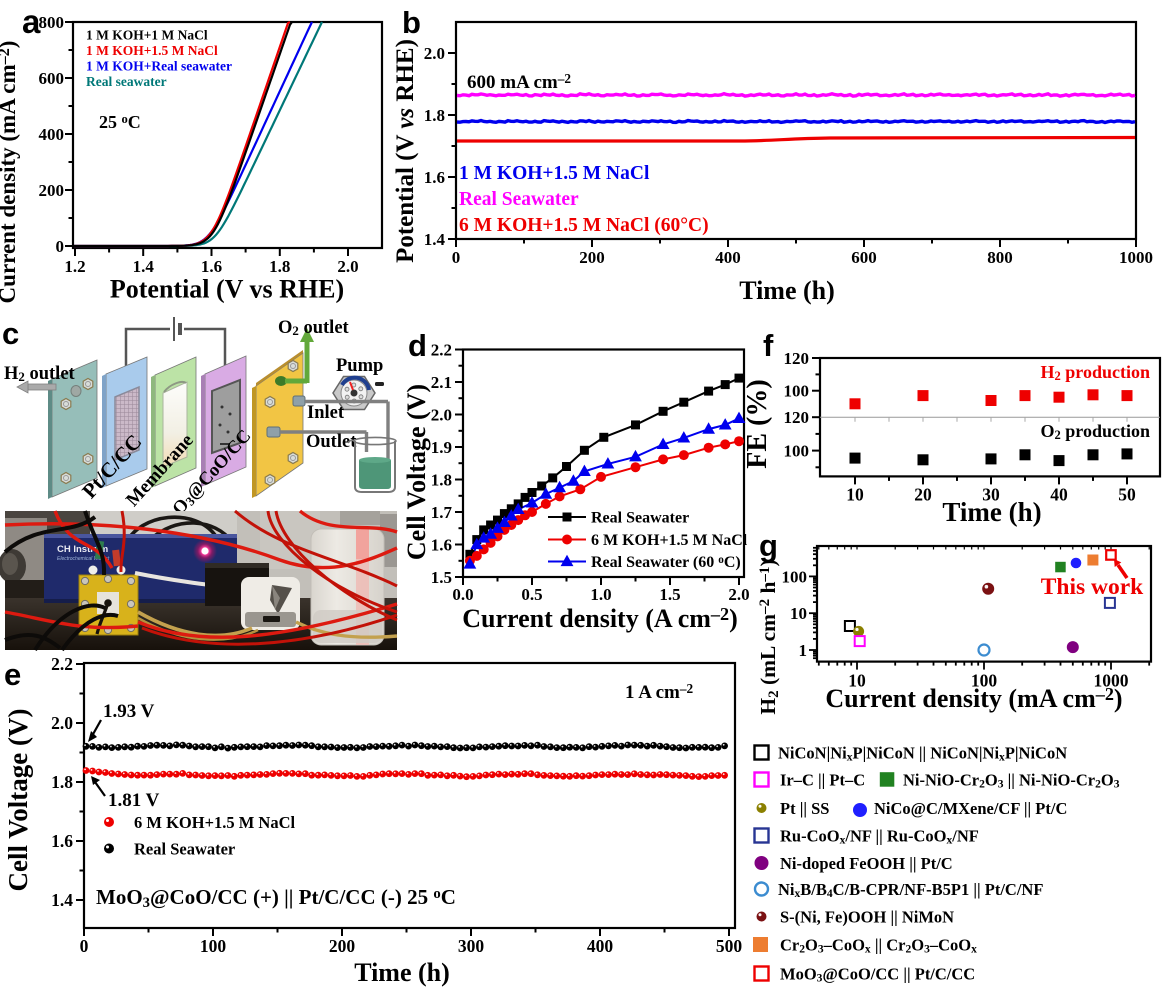 Image resolution: width=1162 pixels, height=989 pixels. Describe the element at coordinates (1092, 587) in the screenshot. I see `svg-text: This work` at that location.